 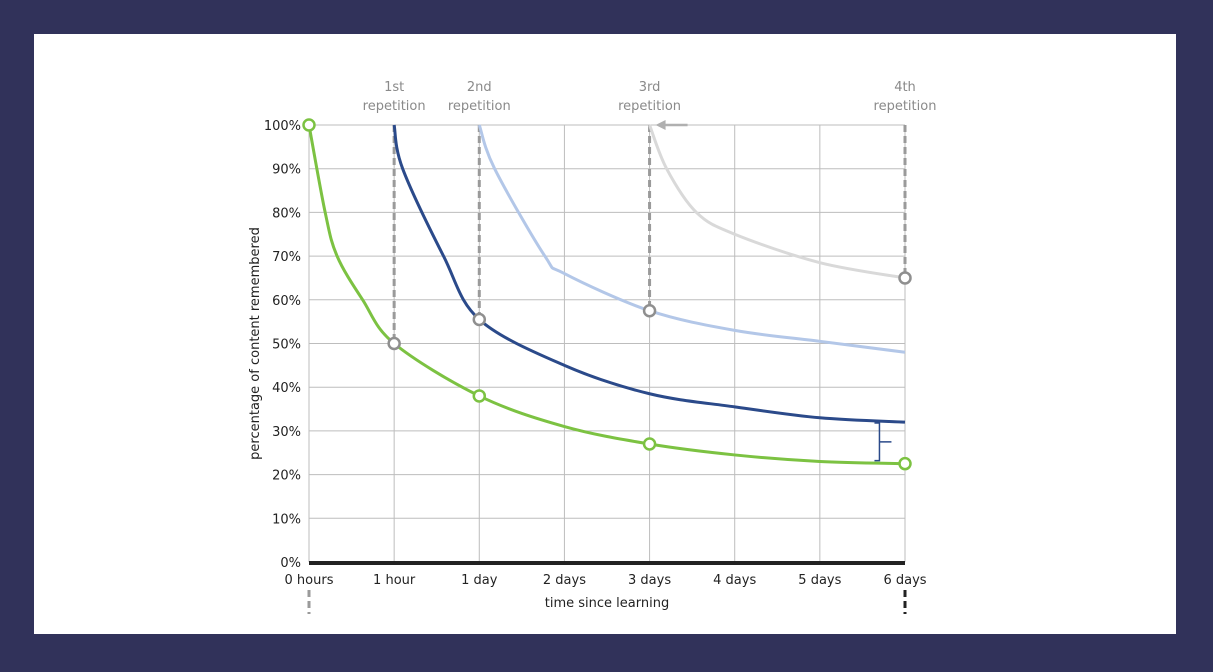 I want to click on x-tick-label: 4 days, so click(x=734, y=580).